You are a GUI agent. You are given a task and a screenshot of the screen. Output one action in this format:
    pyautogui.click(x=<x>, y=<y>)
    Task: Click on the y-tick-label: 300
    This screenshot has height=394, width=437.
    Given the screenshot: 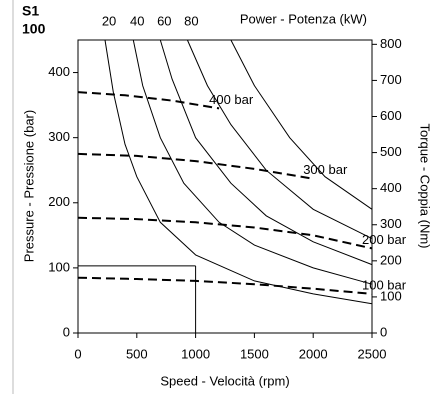 What is the action you would take?
    pyautogui.click(x=59, y=136)
    